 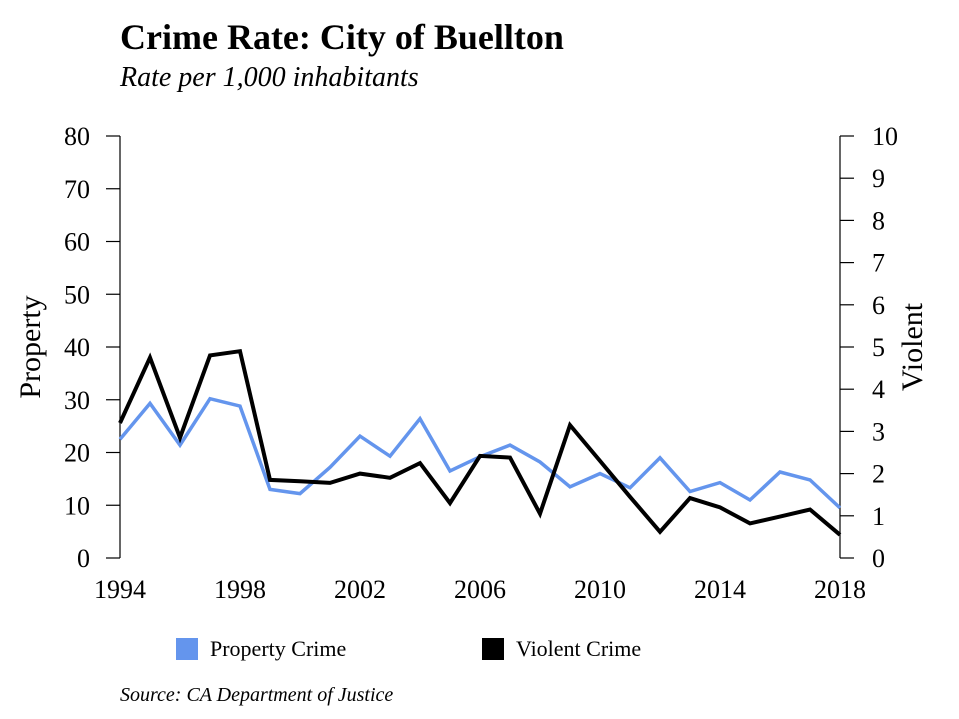 What do you see at coordinates (878, 389) in the screenshot?
I see `right-tick-label: 4` at bounding box center [878, 389].